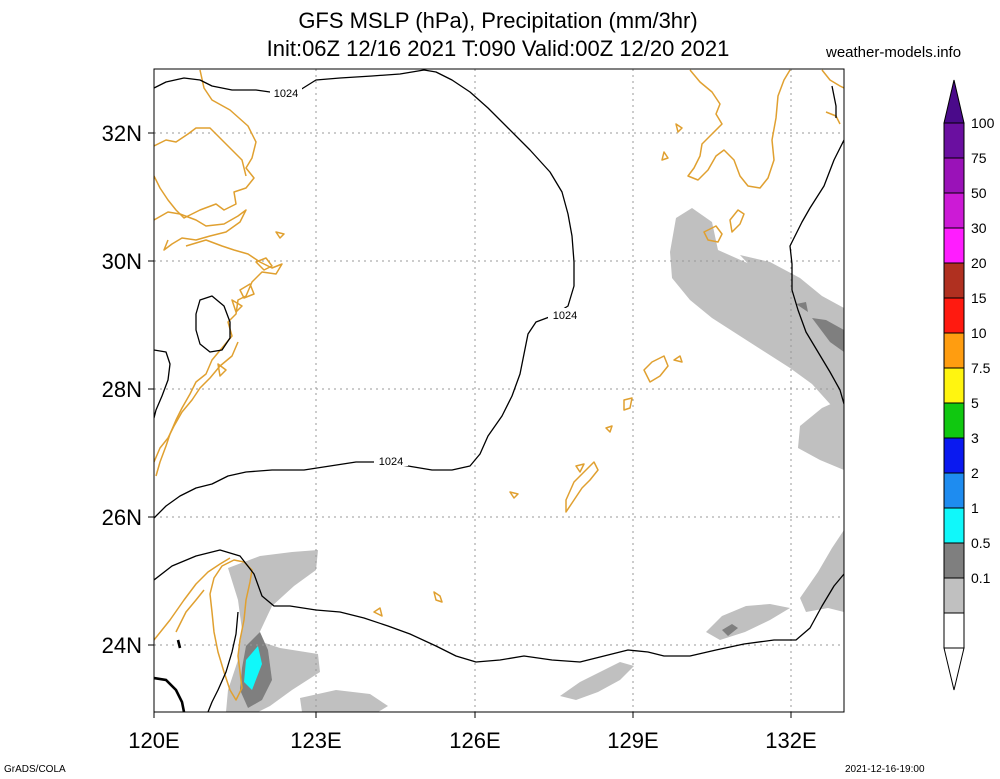 This screenshot has width=1000, height=779. Describe the element at coordinates (391, 462) in the screenshot. I see `isobar-label-3: 1024` at that location.